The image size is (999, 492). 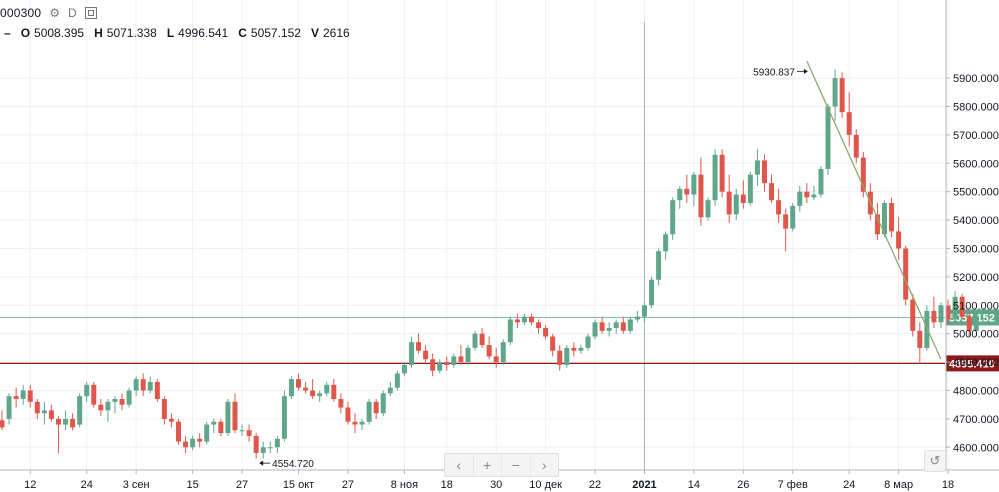 I want to click on scroll-left-icon: ‹, so click(x=459, y=465).